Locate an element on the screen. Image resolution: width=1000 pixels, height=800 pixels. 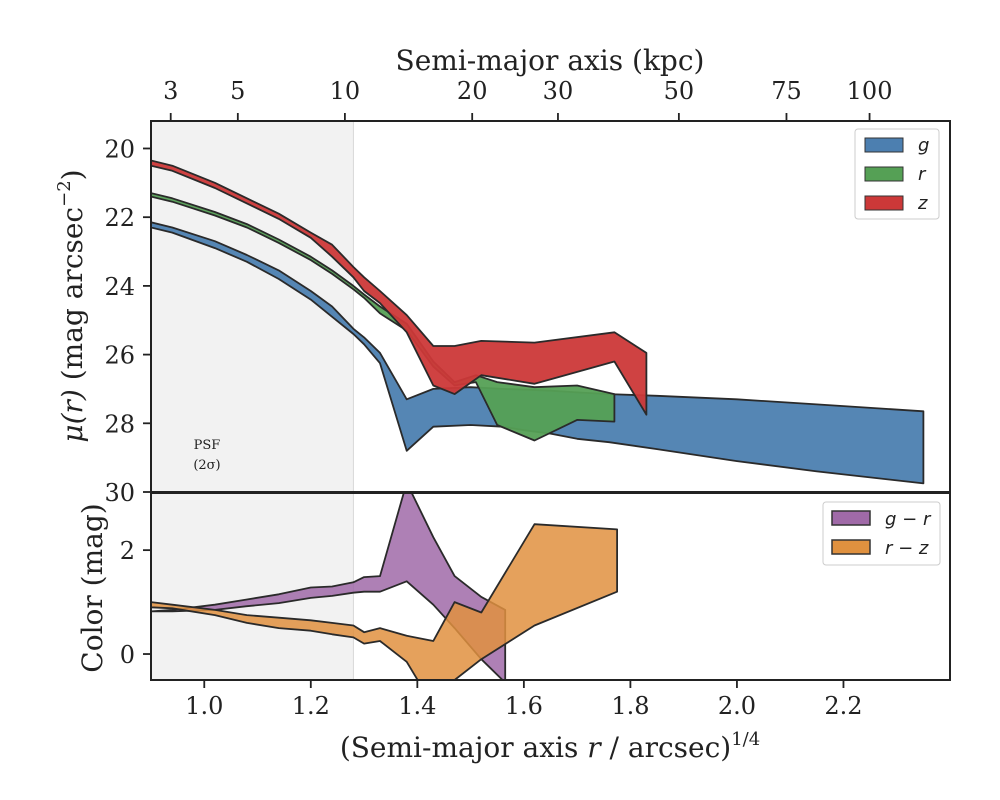
legend-label-r-minus-z: r − z is located at coordinates (907, 548).